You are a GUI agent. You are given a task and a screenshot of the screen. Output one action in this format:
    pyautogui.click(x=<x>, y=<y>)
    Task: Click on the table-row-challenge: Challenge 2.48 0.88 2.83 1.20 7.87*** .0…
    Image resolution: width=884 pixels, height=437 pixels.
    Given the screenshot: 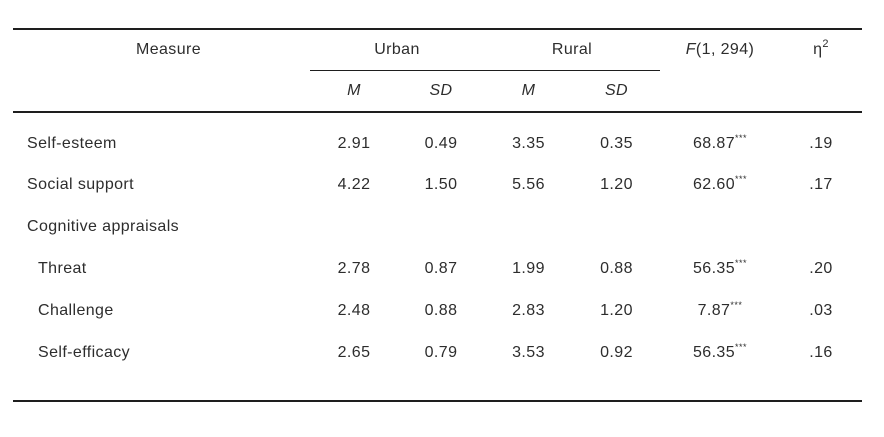 What is the action you would take?
    pyautogui.click(x=437, y=311)
    